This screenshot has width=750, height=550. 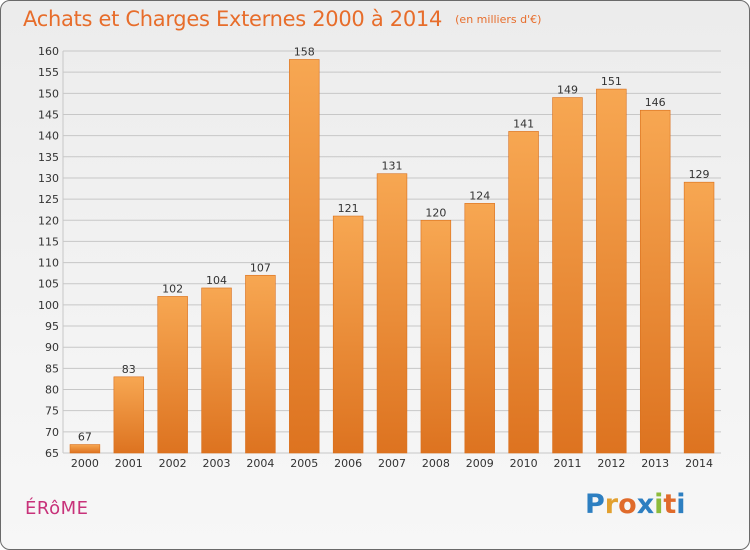 I want to click on bar-2001, so click(x=129, y=415).